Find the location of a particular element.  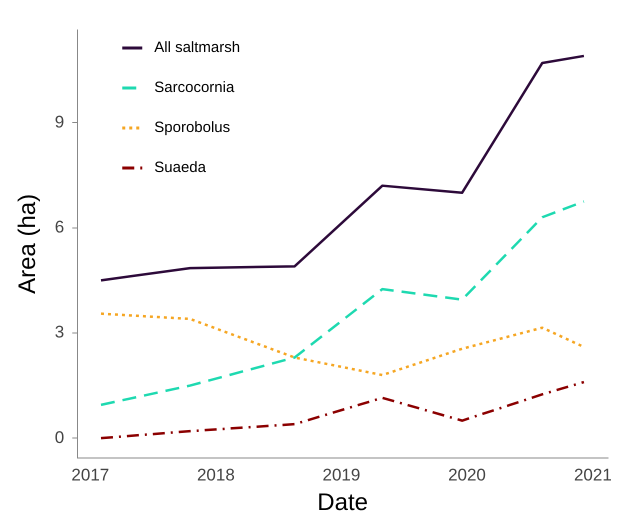

y-tick-label: 9 is located at coordinates (59, 122).